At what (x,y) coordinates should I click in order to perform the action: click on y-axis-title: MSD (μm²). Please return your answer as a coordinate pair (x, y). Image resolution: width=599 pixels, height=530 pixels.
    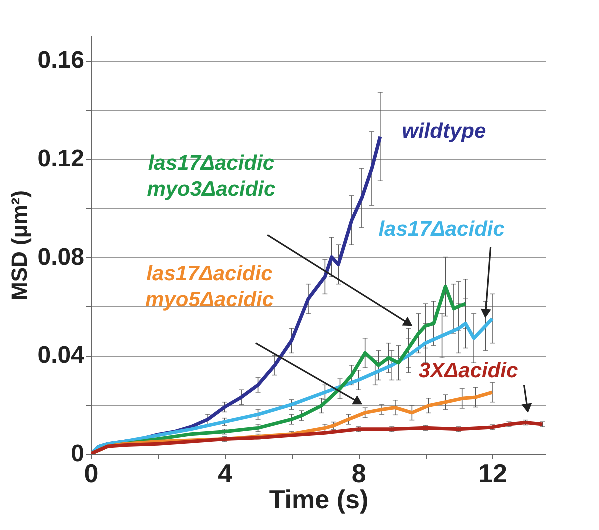
    Looking at the image, I should click on (19, 245).